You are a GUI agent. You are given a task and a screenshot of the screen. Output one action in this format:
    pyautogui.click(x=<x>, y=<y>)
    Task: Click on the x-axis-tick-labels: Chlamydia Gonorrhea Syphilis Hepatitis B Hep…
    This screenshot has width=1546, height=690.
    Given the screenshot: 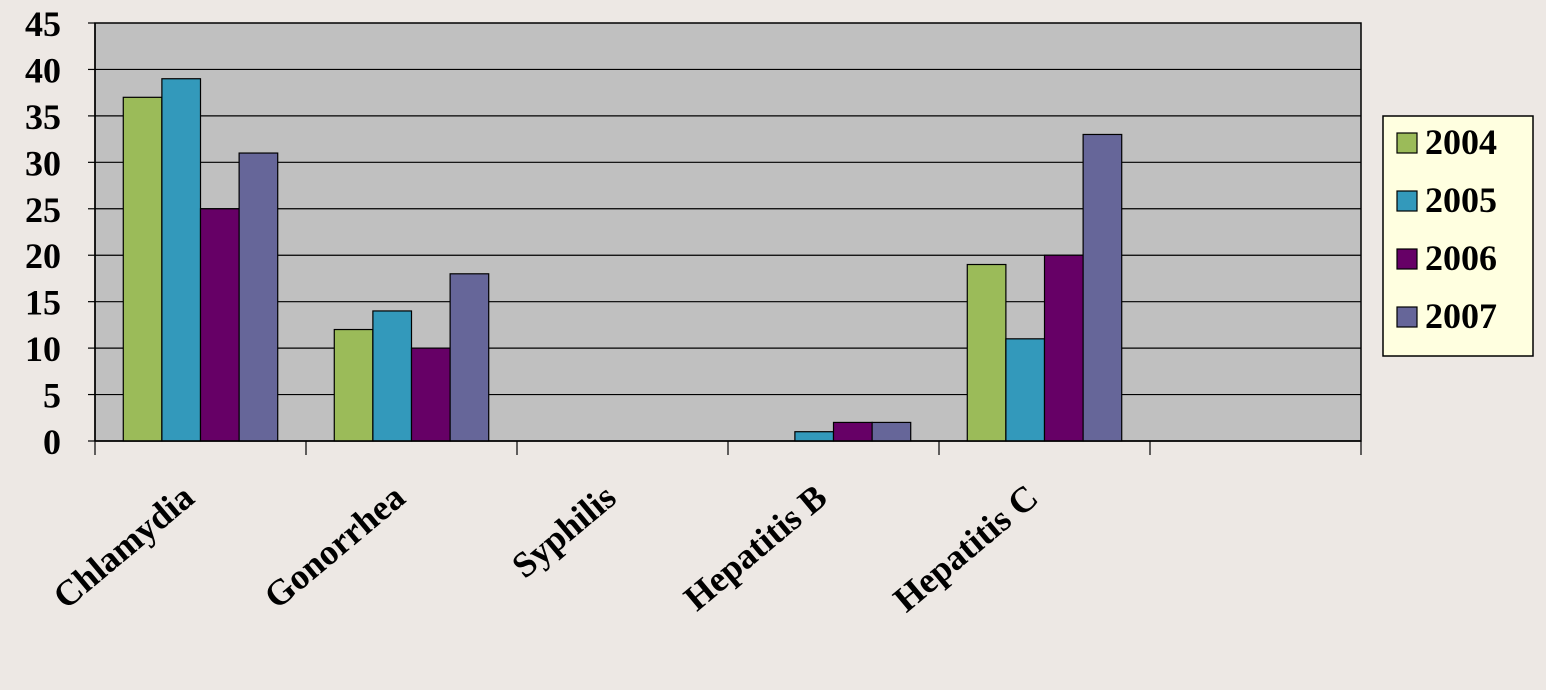 What is the action you would take?
    pyautogui.click(x=545, y=547)
    